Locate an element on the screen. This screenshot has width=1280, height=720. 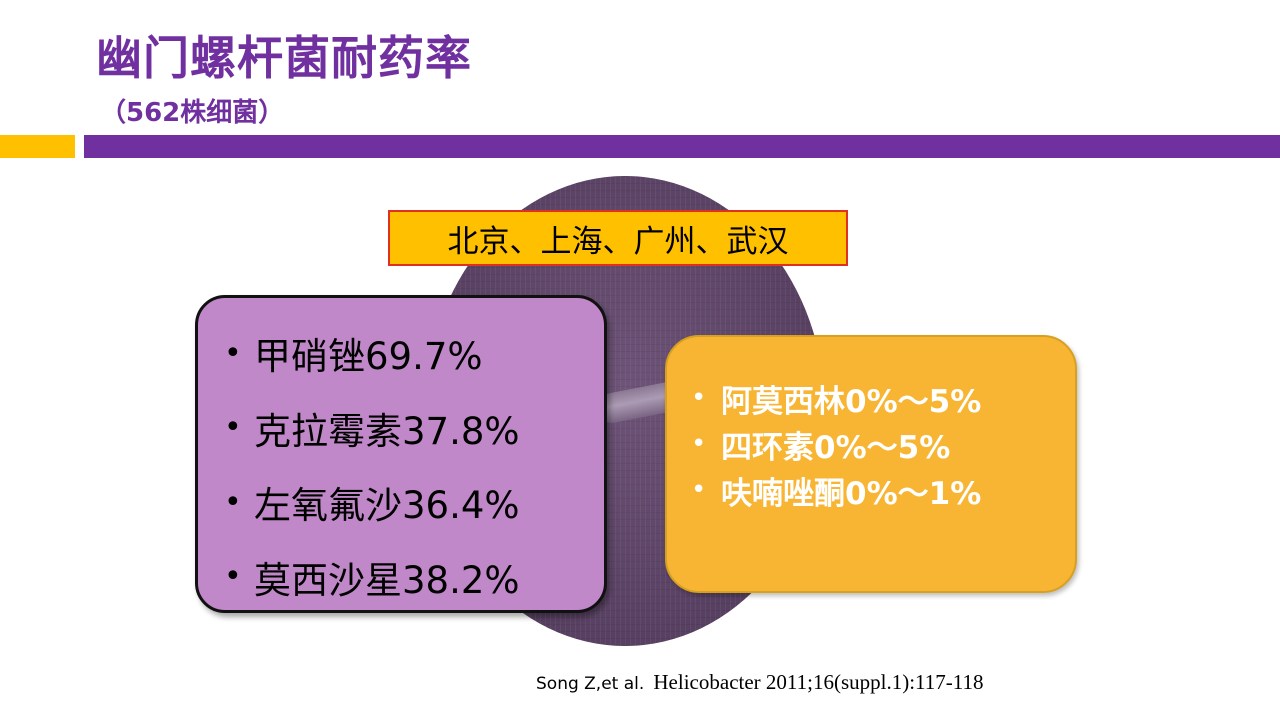
resistance-rate-text: 阿莫西林0%～5% is located at coordinates (851, 401).